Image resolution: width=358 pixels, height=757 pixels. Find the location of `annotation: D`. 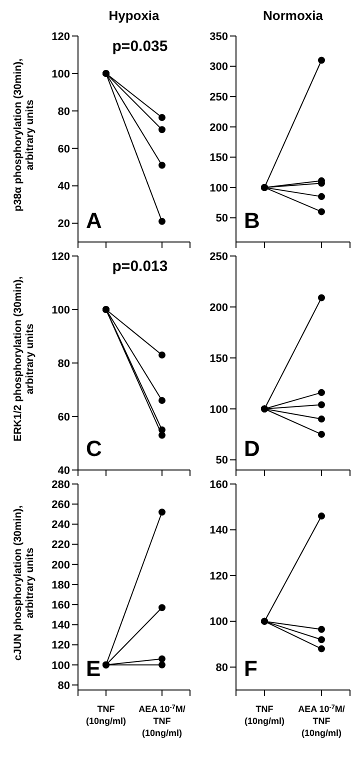

annotation: D is located at coordinates (252, 449).